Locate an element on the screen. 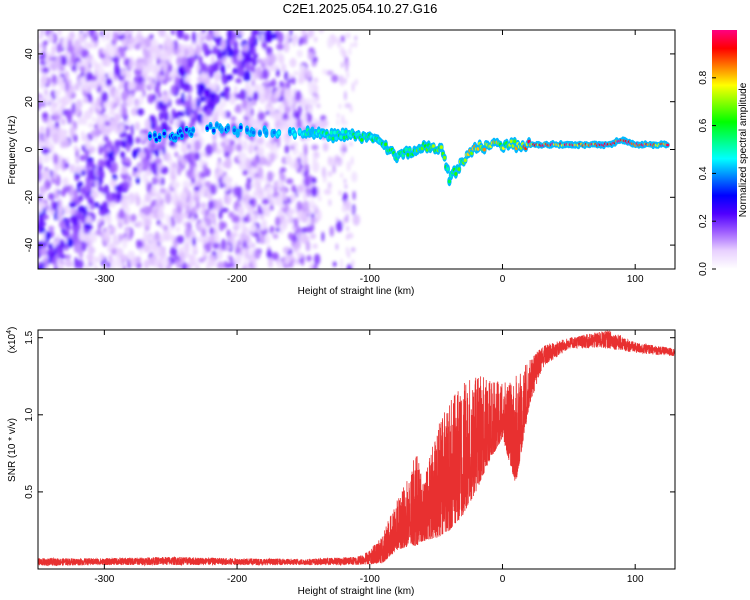  snr-y-multiplier-suffix: ) is located at coordinates (12, 328).